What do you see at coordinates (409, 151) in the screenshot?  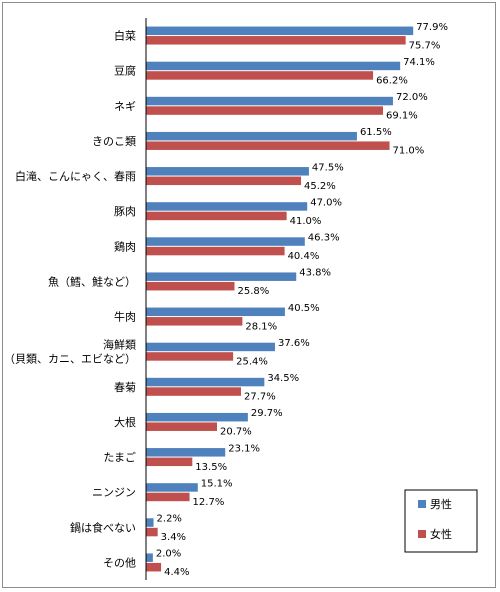 I see `value-label-female: 71.0%` at bounding box center [409, 151].